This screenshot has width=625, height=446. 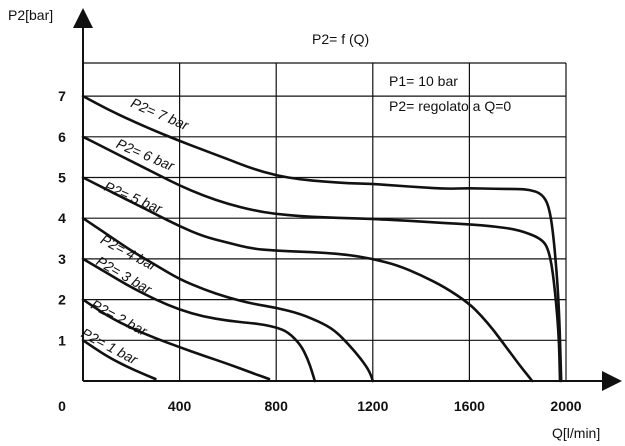 I want to click on series-label-0: P2= 7 bar, so click(x=161, y=114).